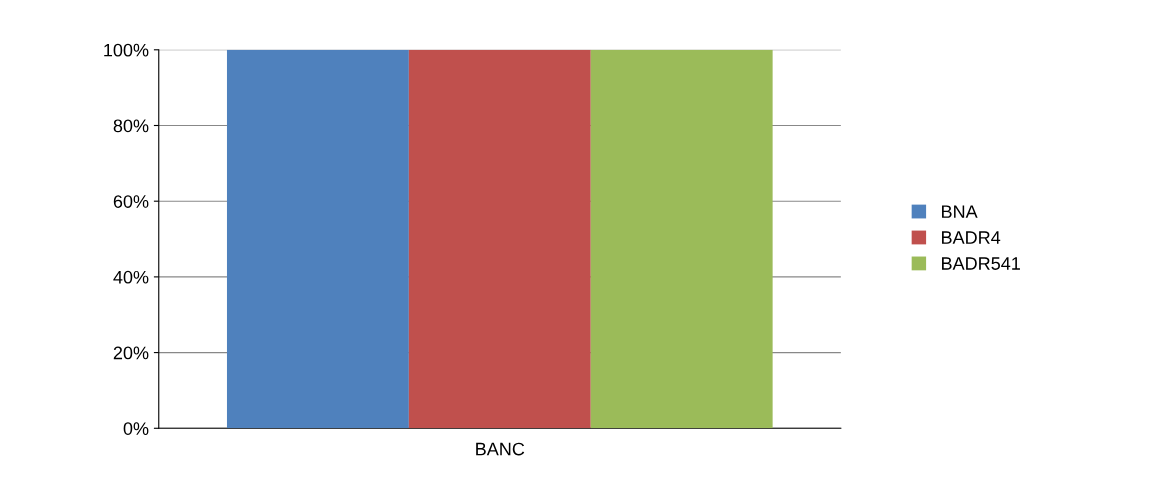 The width and height of the screenshot is (1176, 498). What do you see at coordinates (136, 428) in the screenshot?
I see `y-tick-label: 0%` at bounding box center [136, 428].